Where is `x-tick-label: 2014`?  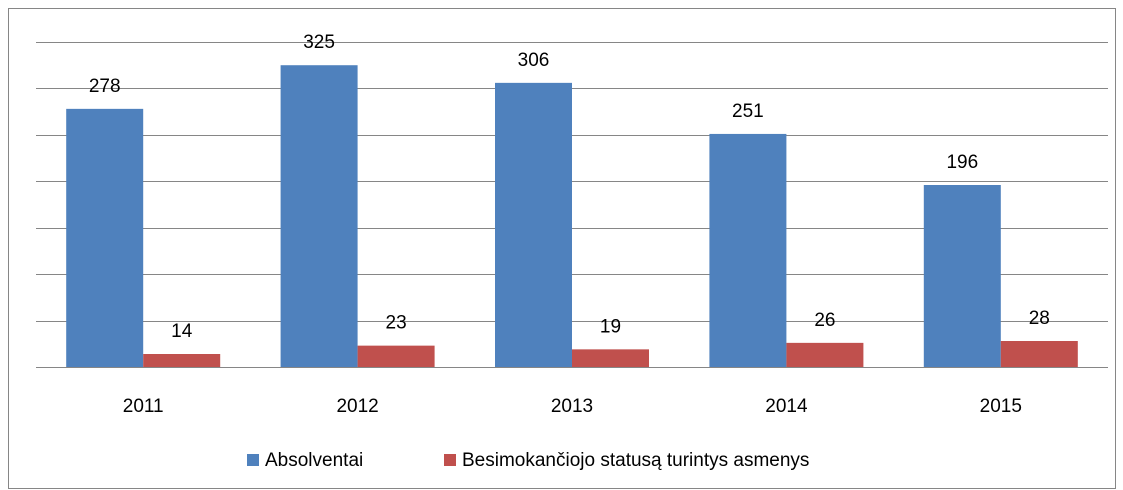
x-tick-label: 2014 is located at coordinates (786, 406).